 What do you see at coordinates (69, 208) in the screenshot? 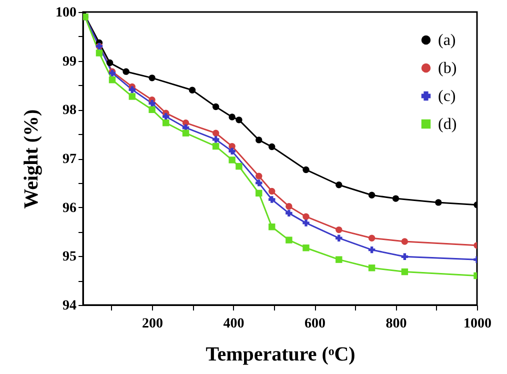
I see `y-tick-label: 96` at bounding box center [69, 208].